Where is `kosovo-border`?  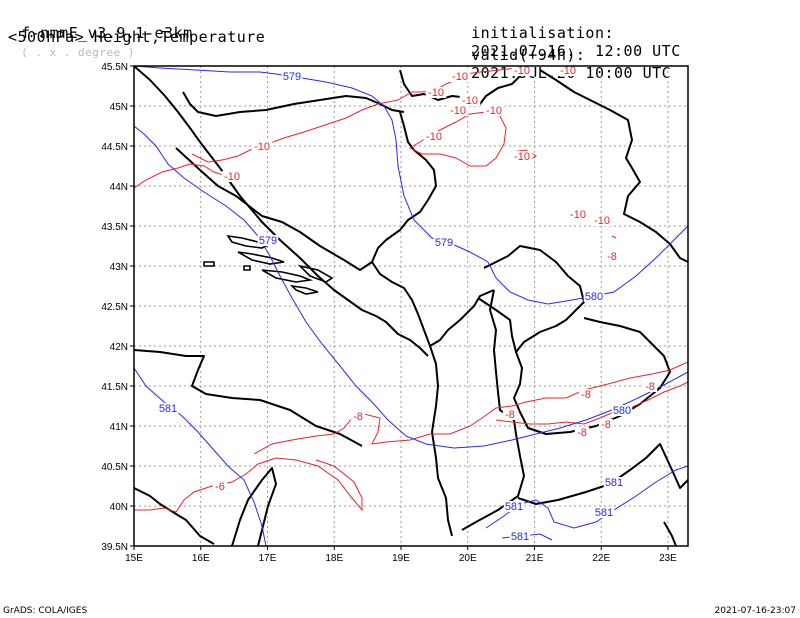 kosovo-border is located at coordinates (531, 299).